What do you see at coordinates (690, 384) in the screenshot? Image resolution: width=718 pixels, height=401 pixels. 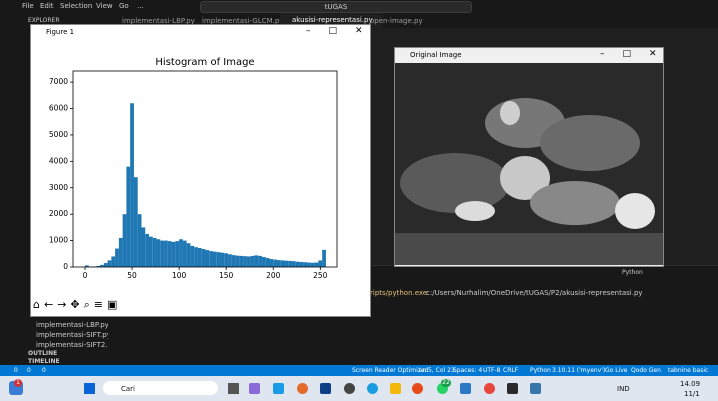 I see `clock-time: 14.09` at bounding box center [690, 384].